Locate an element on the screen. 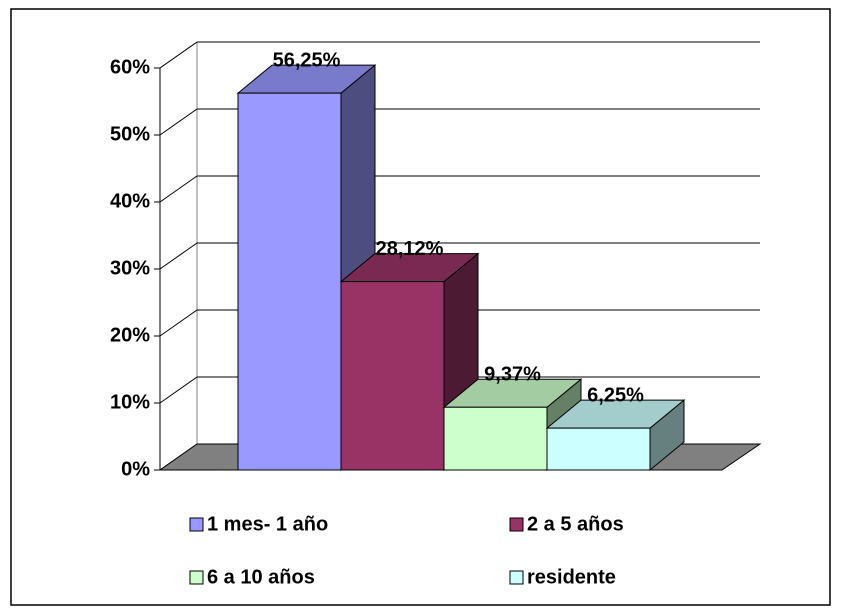  y-tick-label: 10% is located at coordinates (130, 402).